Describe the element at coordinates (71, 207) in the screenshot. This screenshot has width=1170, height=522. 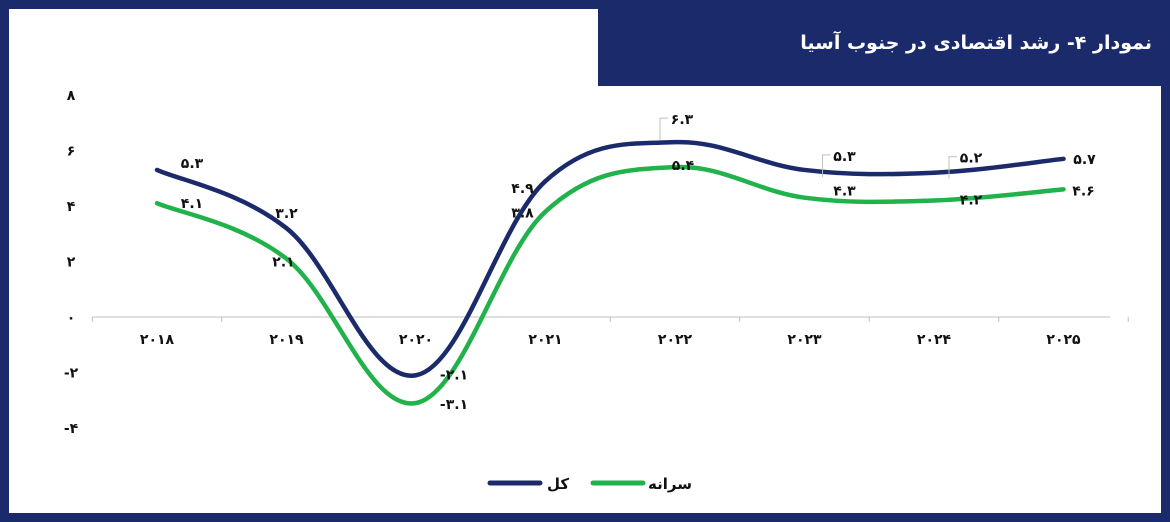
I see `y-tick-label: ۴` at that location.